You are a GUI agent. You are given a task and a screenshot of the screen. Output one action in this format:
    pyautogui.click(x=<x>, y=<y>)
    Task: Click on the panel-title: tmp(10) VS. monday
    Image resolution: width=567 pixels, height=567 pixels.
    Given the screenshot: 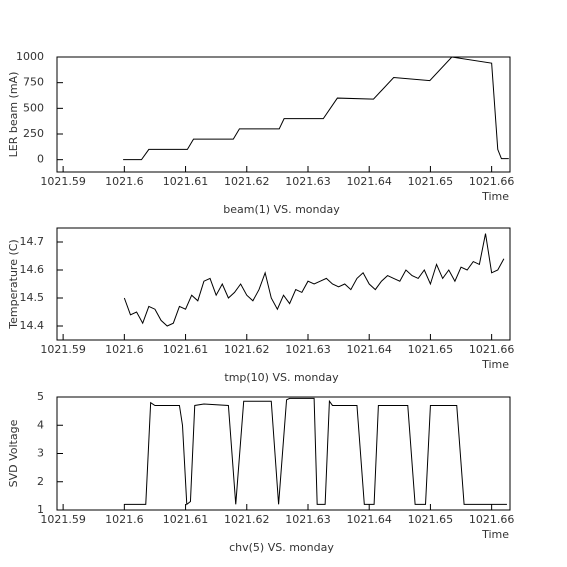 What is the action you would take?
    pyautogui.click(x=281, y=377)
    